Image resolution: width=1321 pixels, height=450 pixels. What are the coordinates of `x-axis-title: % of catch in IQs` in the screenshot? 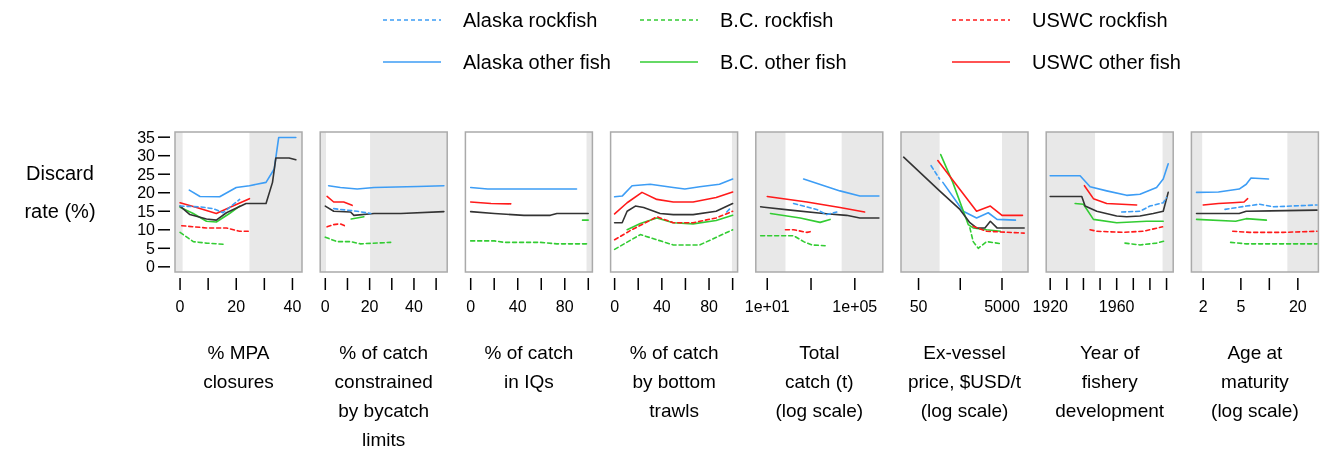 It's located at (529, 367).